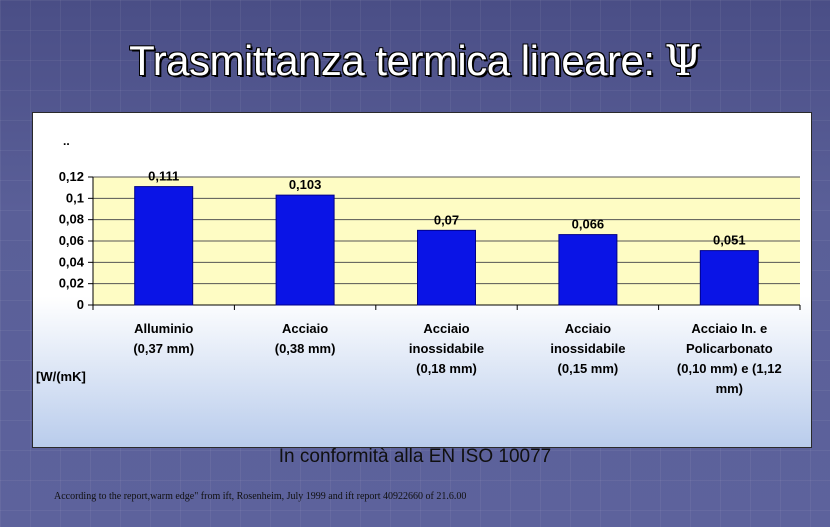  What do you see at coordinates (71, 219) in the screenshot?
I see `y-tick-label: 0,08` at bounding box center [71, 219].